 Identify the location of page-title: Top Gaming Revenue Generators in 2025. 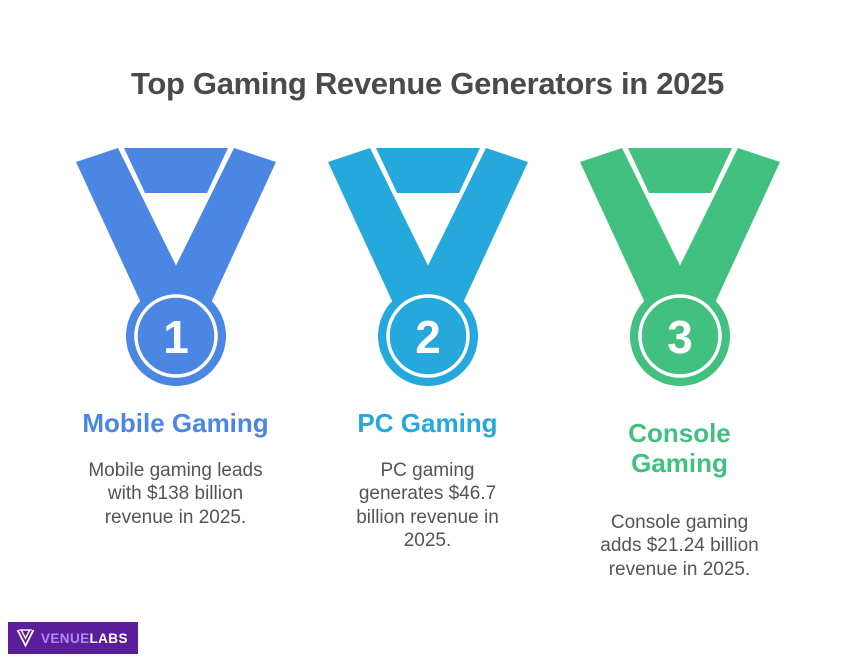
(427, 83).